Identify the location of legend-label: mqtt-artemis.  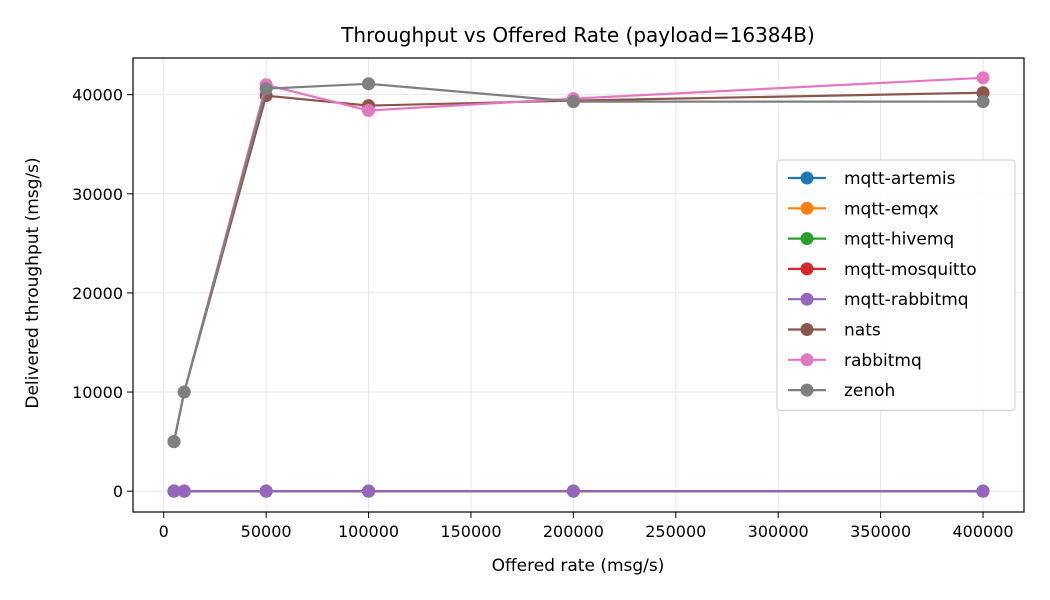
(900, 179).